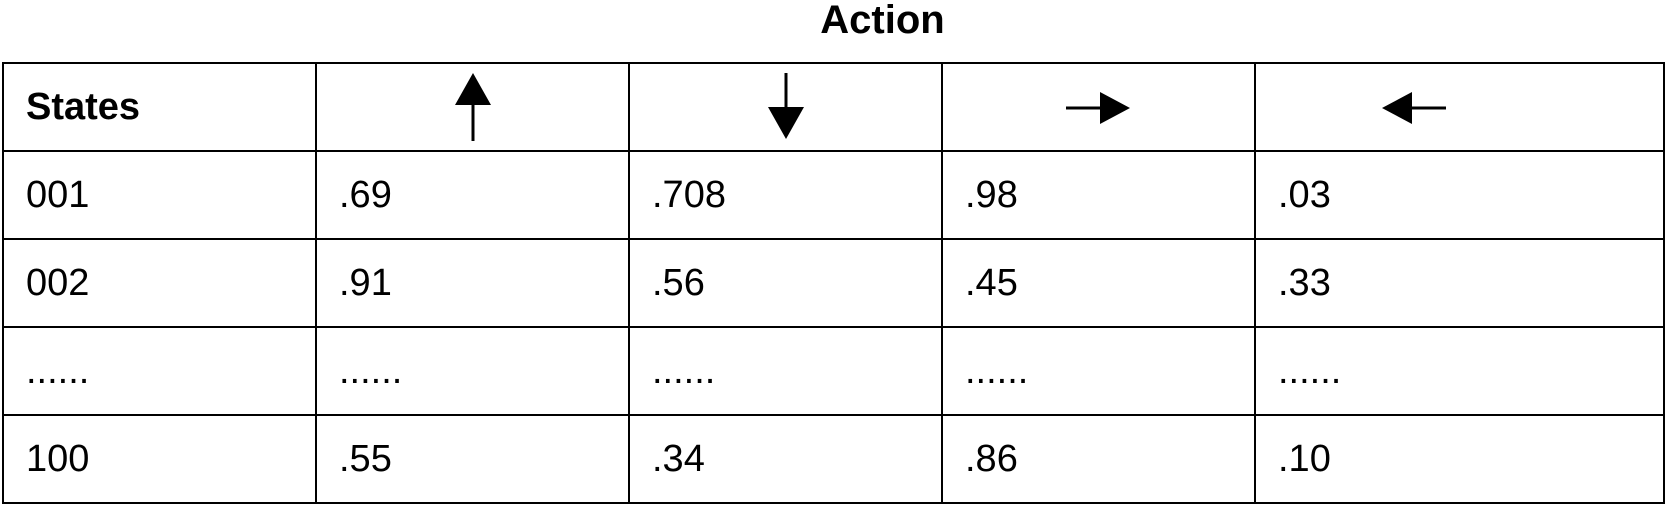  What do you see at coordinates (159, 459) in the screenshot?
I see `state-cell: 100` at bounding box center [159, 459].